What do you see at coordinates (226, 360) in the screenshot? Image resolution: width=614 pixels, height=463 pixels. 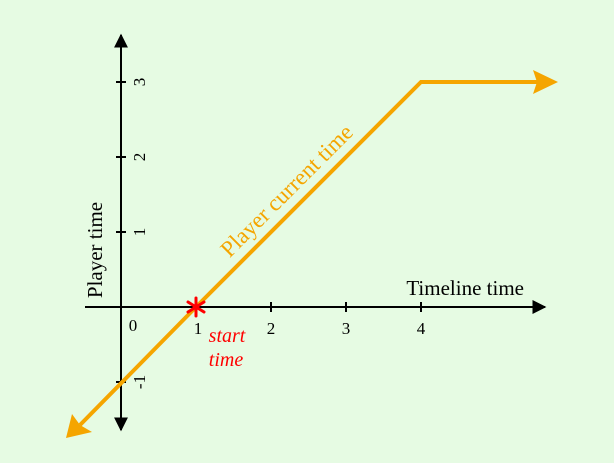 I see `start-time-label-line2: time` at bounding box center [226, 360].